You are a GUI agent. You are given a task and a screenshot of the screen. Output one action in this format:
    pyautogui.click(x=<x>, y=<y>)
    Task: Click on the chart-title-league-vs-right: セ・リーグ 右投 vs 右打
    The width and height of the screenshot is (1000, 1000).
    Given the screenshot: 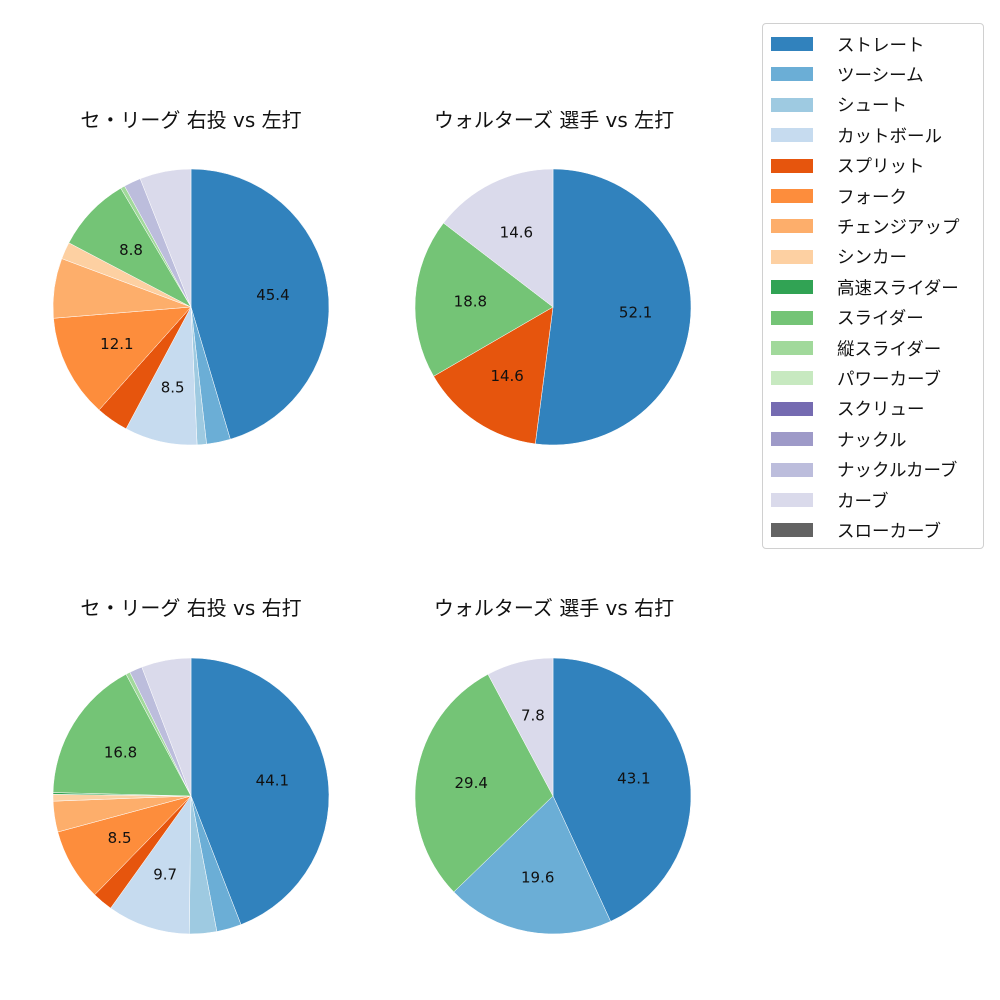 What is the action you would take?
    pyautogui.click(x=191, y=608)
    